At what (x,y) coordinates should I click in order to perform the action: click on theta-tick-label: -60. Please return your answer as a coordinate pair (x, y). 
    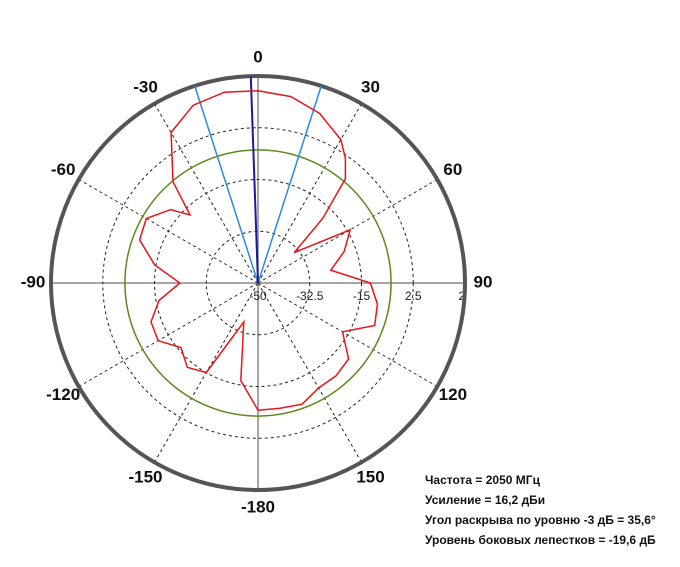
    Looking at the image, I should click on (63, 169).